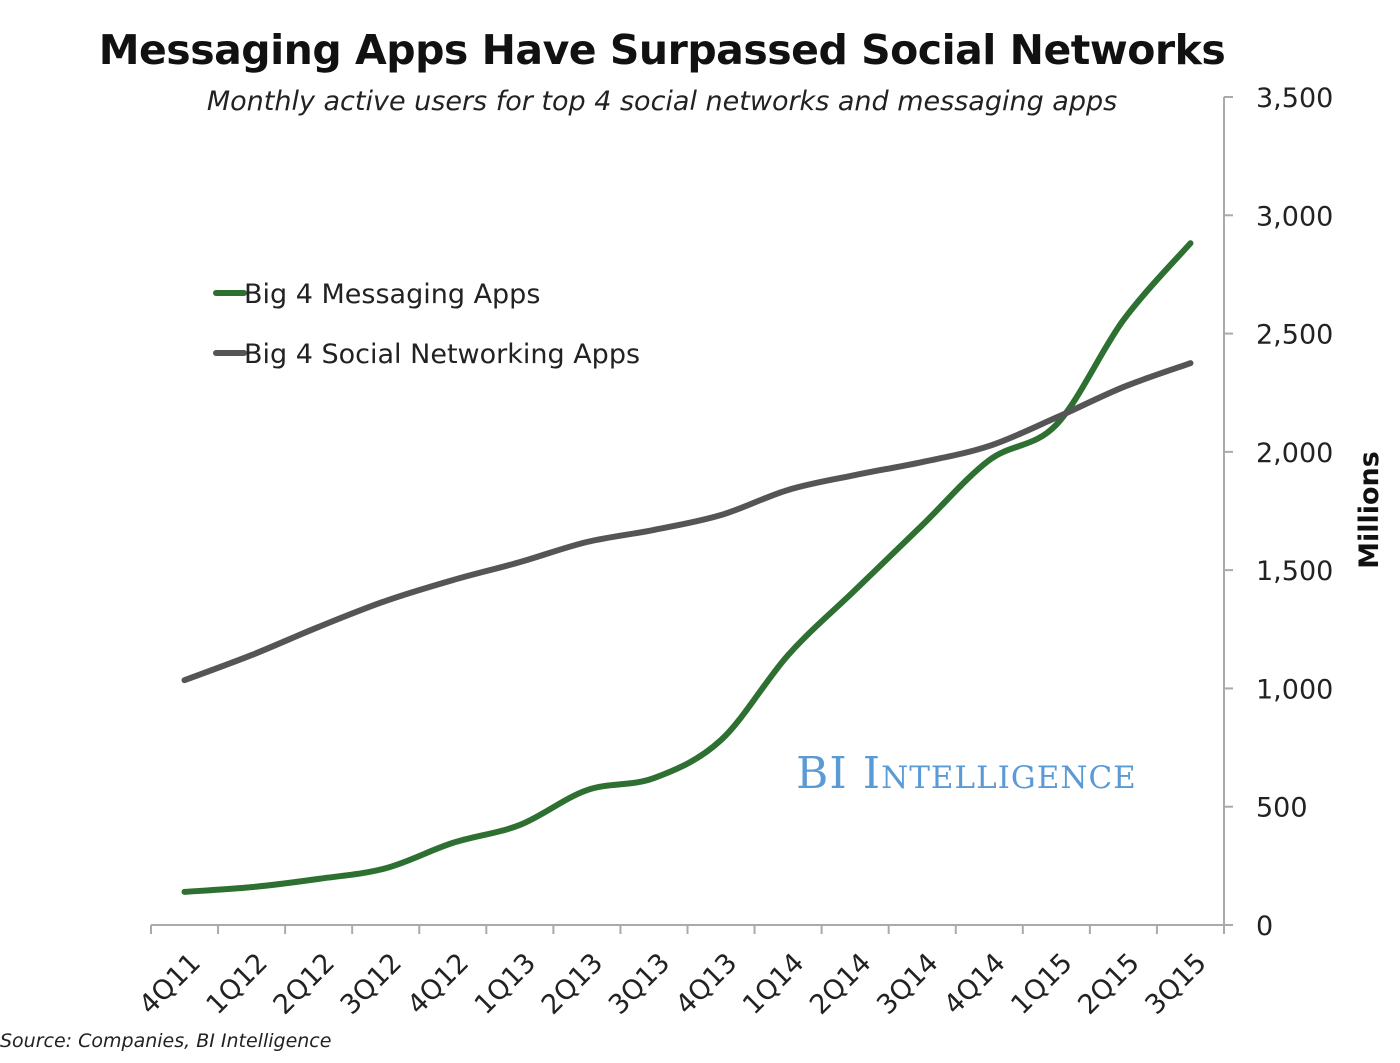  What do you see at coordinates (1294, 453) in the screenshot?
I see `y-tick-label: 2,000` at bounding box center [1294, 453].